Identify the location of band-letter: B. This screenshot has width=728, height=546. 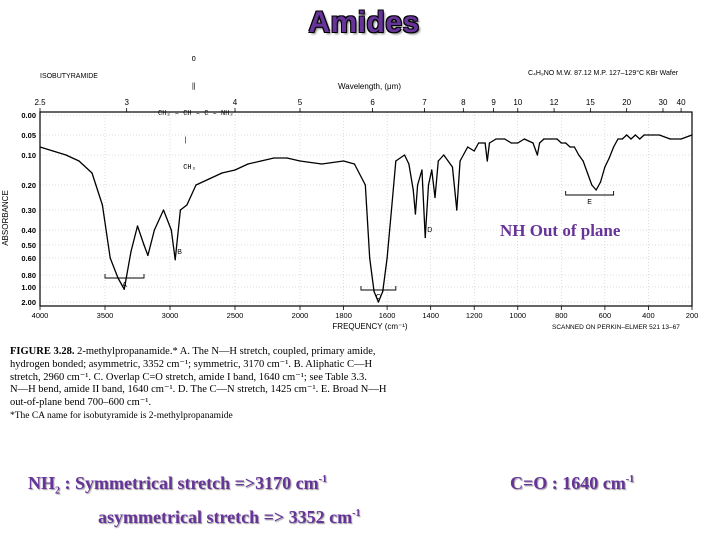
(179, 252).